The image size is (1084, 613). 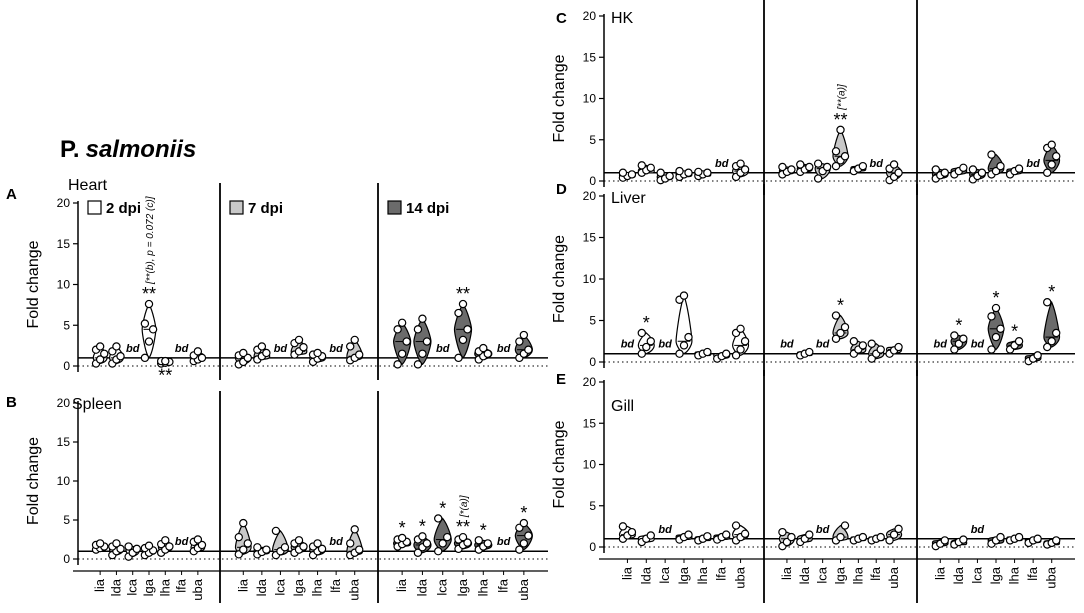 What do you see at coordinates (740, 577) in the screenshot?
I see `x-tick-label: uba` at bounding box center [740, 577].